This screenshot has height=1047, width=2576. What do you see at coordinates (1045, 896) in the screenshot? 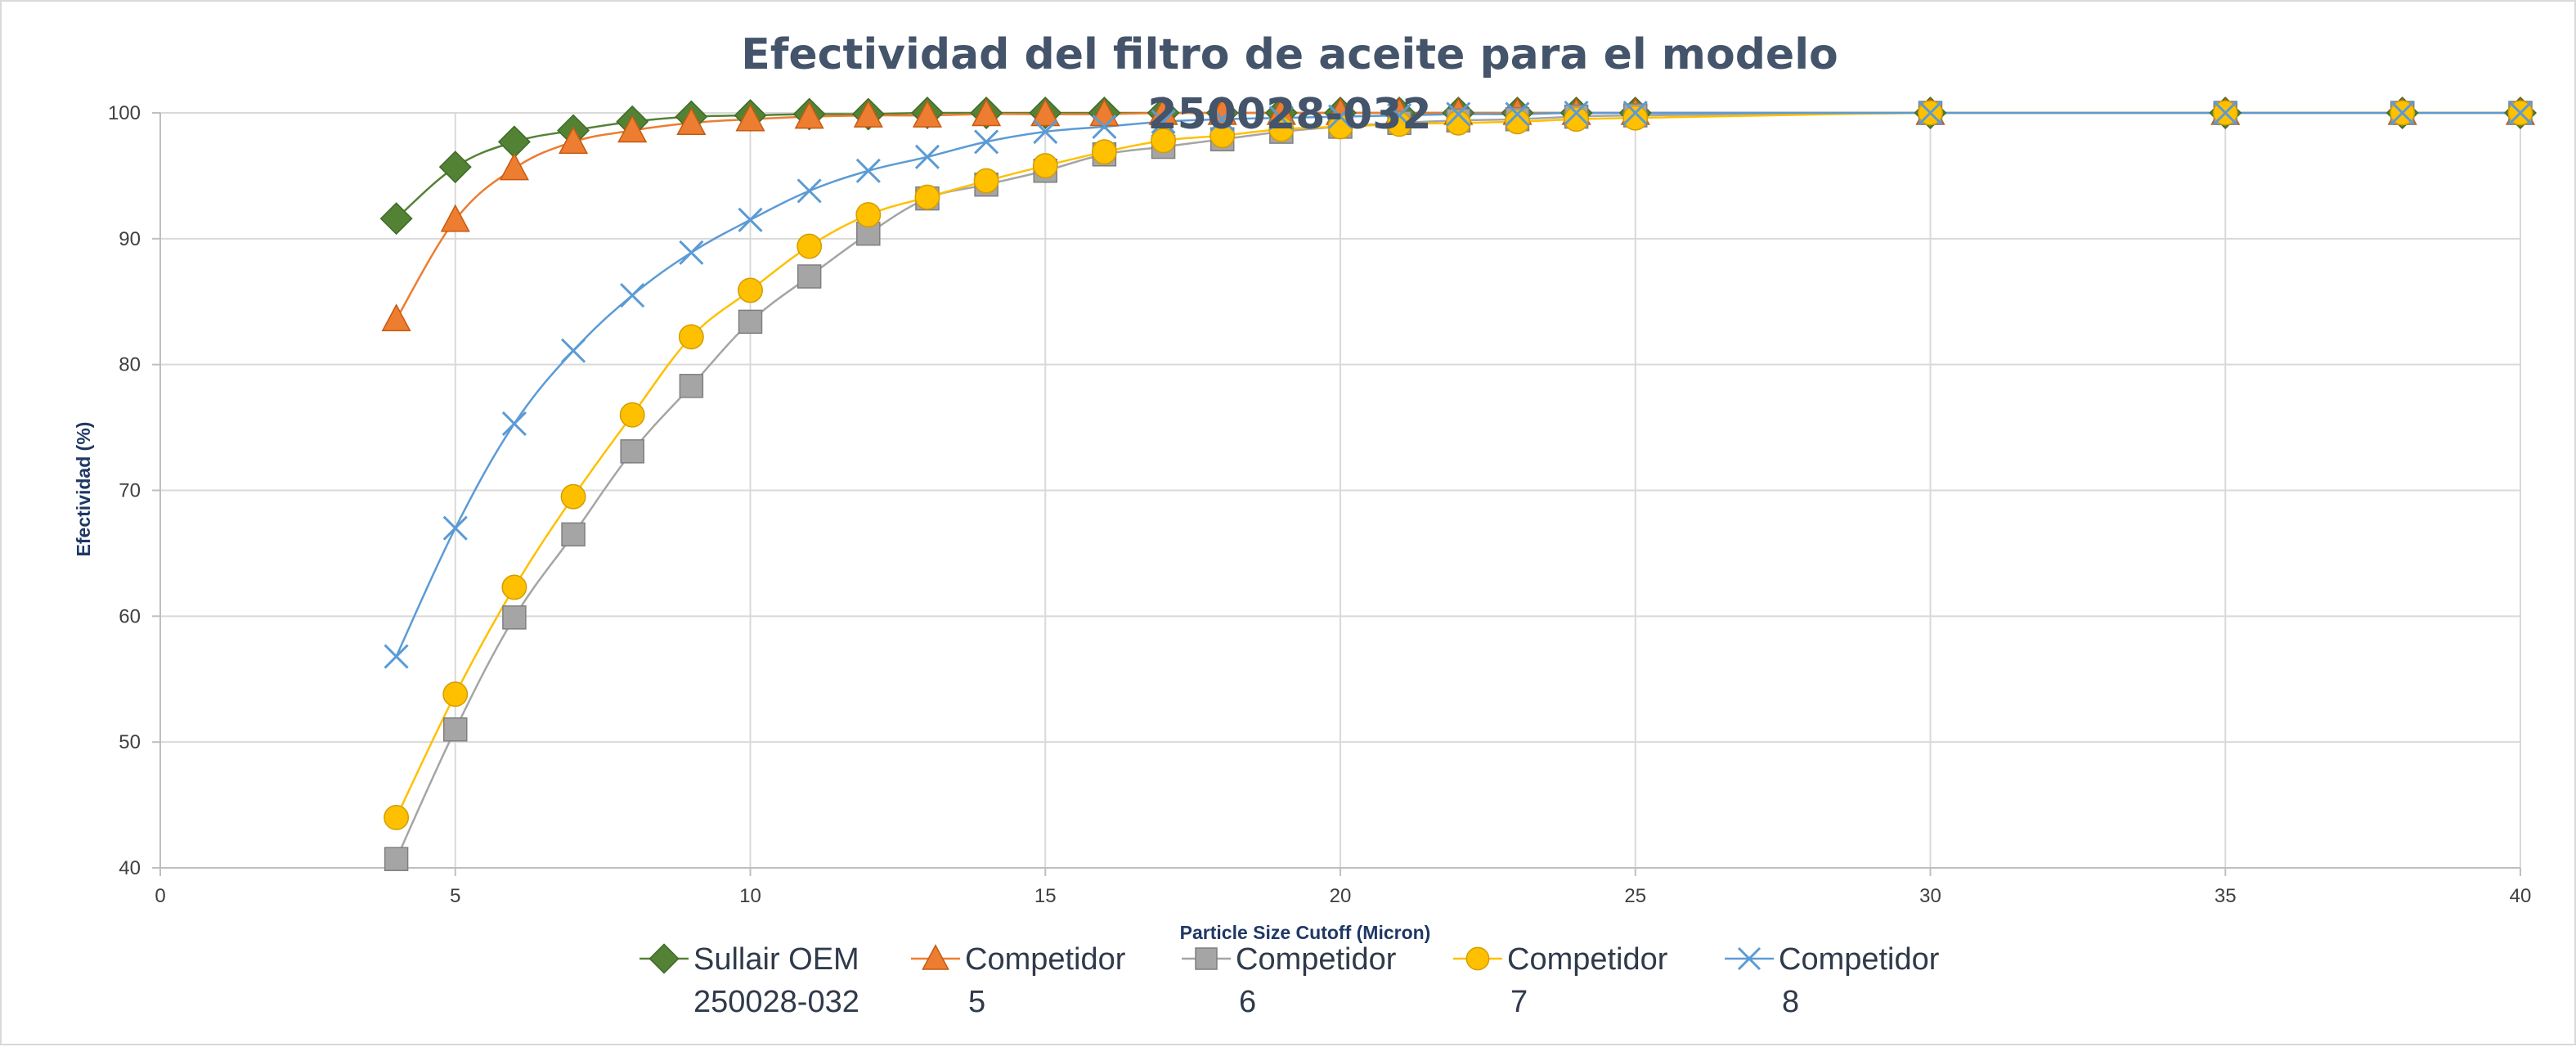
I see `x-tick-label: 15` at bounding box center [1045, 896].